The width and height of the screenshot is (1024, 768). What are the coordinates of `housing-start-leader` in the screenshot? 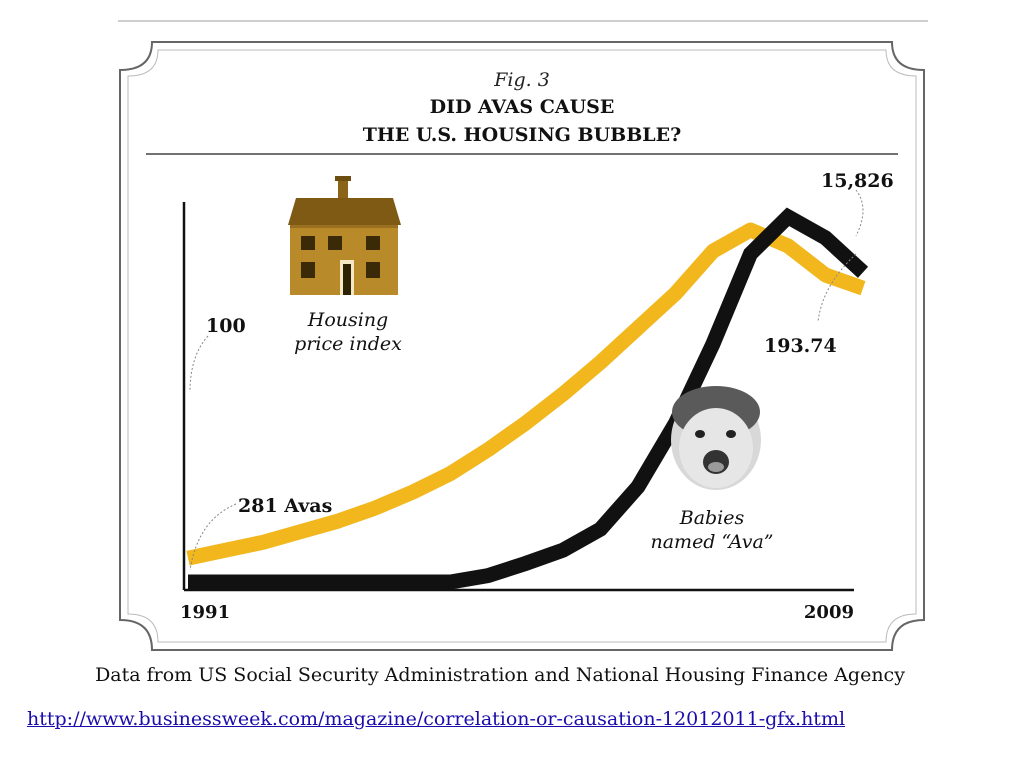 It's located at (199, 364).